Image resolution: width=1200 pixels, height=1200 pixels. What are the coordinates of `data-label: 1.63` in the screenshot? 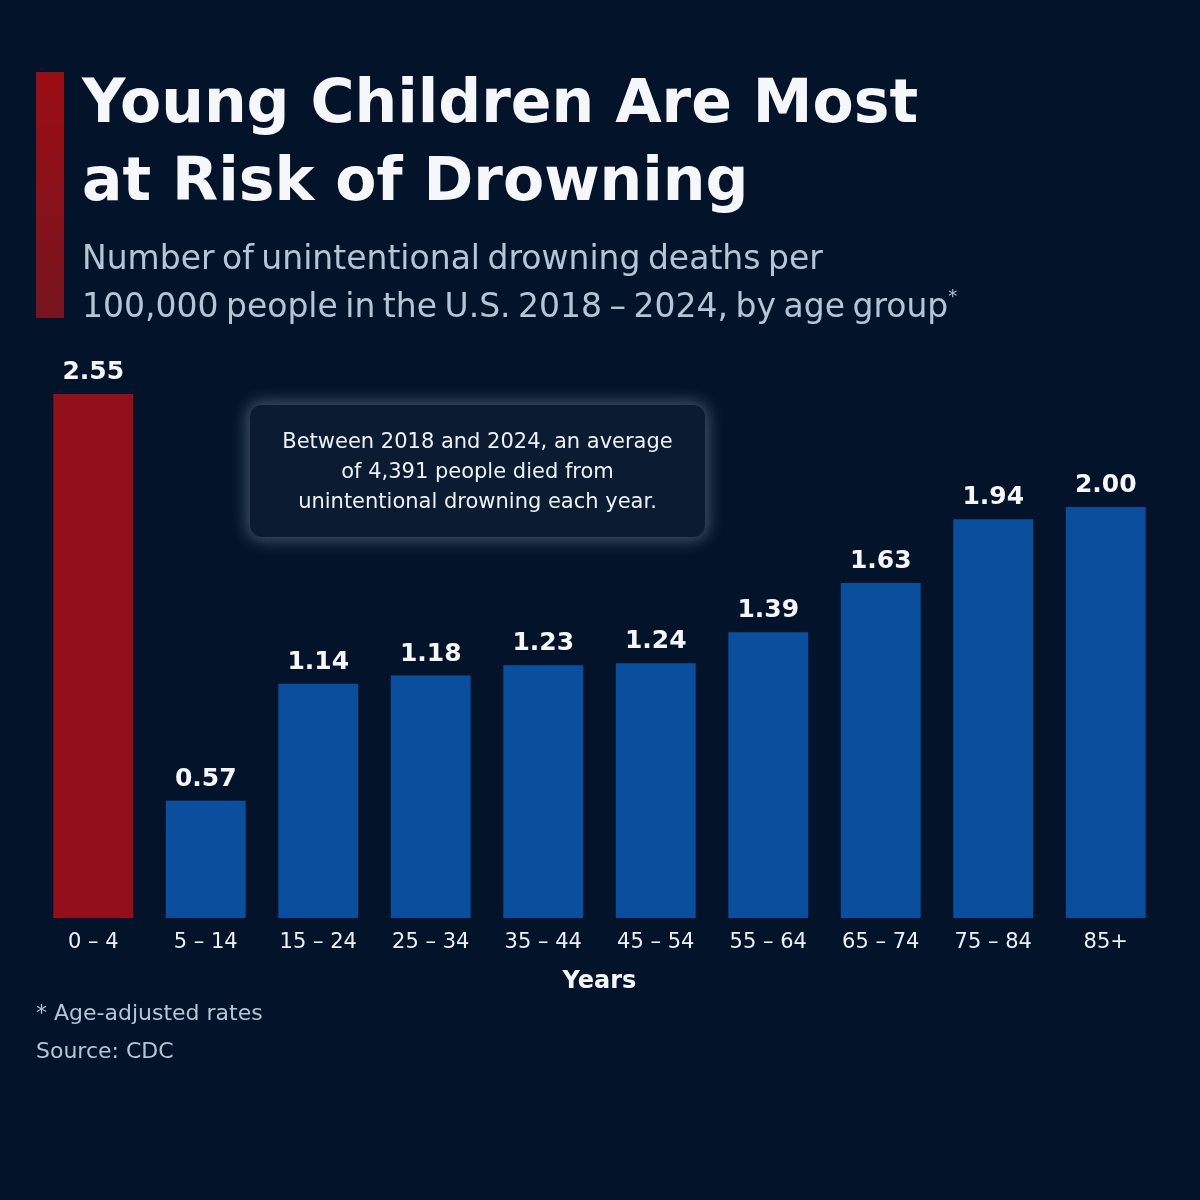 It's located at (880, 560).